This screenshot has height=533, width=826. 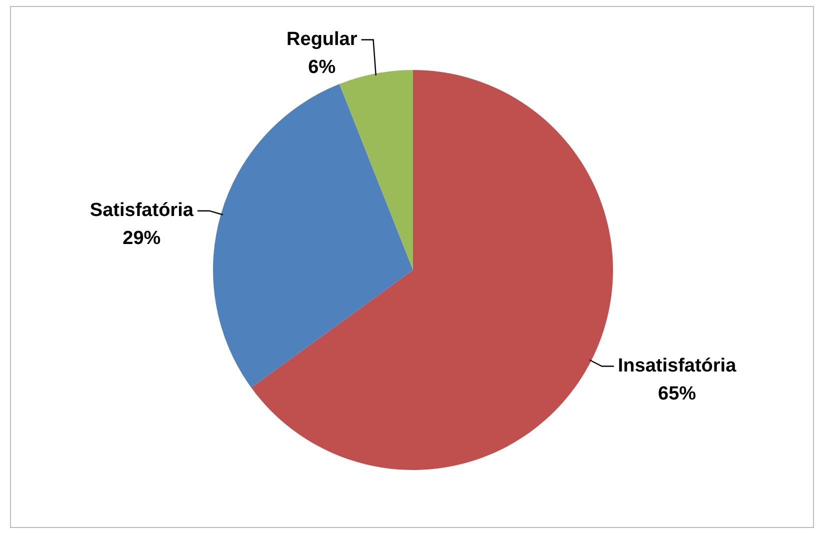 I want to click on data-label: 6%, so click(x=322, y=67).